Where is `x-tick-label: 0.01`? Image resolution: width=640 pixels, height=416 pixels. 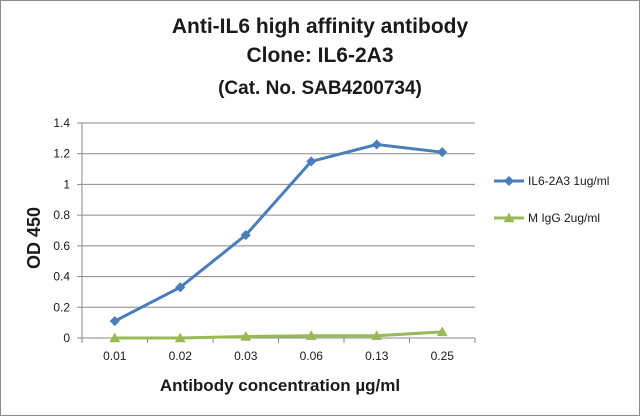 x-tick-label: 0.01 is located at coordinates (115, 356).